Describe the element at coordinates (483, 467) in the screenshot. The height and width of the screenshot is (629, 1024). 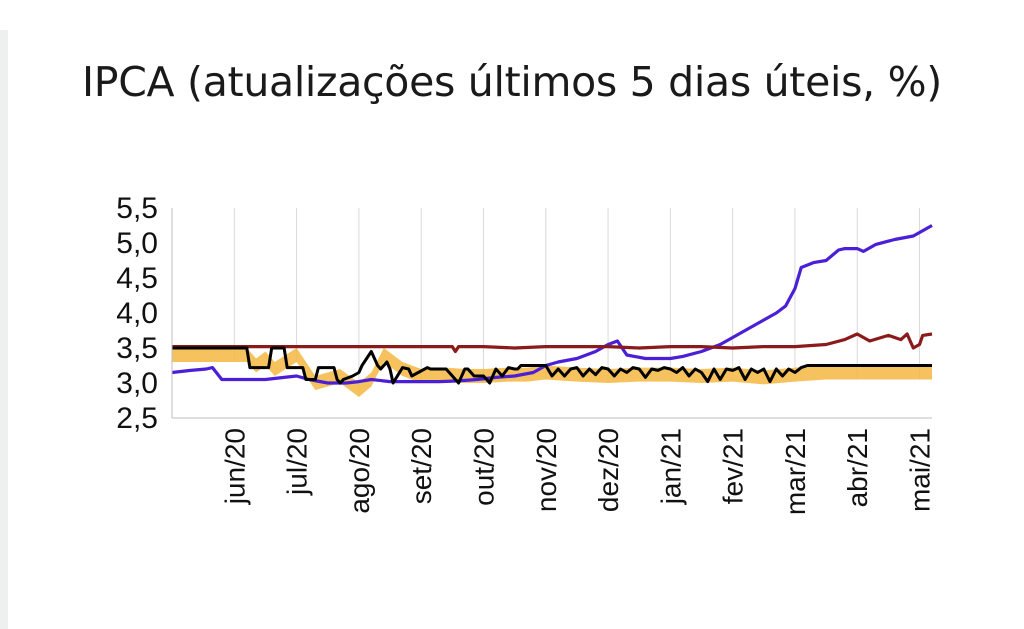
I see `x-tick-label: out/20` at that location.